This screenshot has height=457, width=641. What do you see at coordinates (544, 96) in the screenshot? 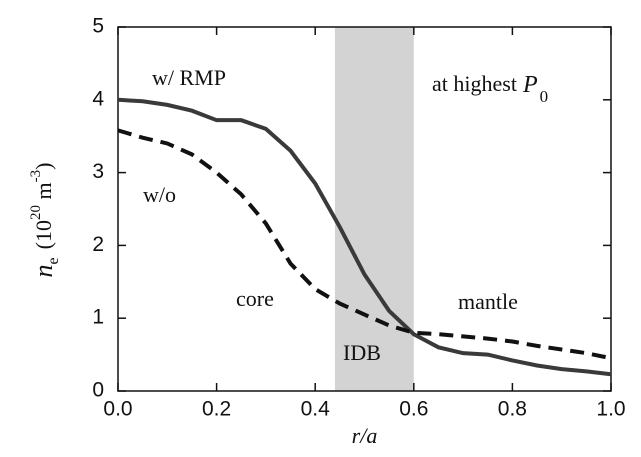
I see `title-sub: 0` at bounding box center [544, 96].